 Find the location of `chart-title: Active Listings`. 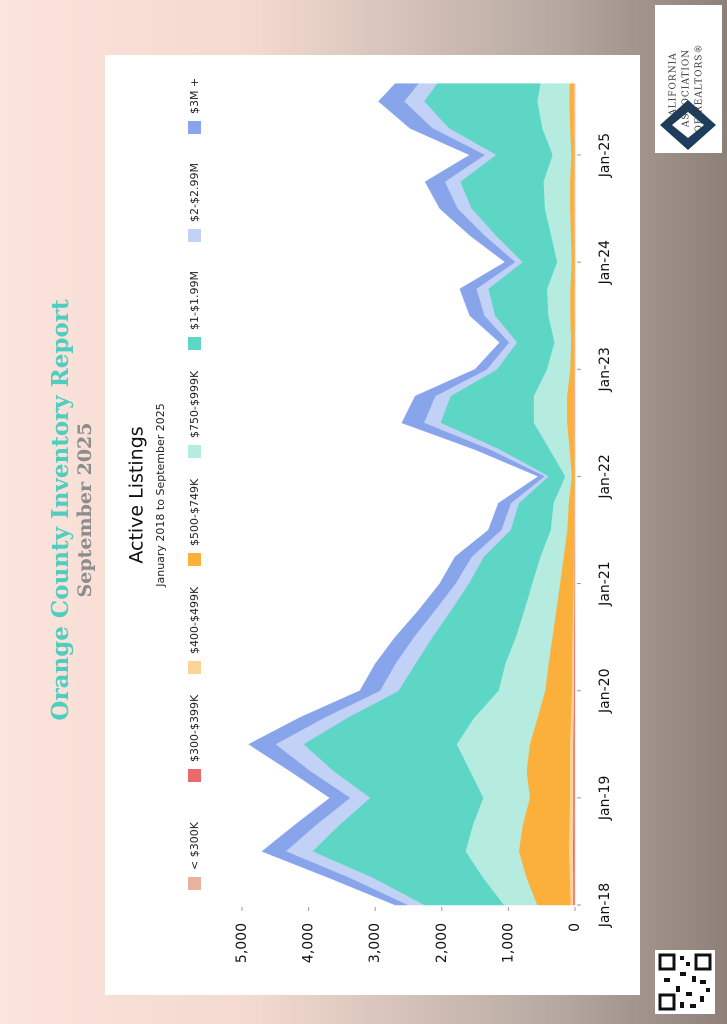

chart-title: Active Listings is located at coordinates (137, 494).